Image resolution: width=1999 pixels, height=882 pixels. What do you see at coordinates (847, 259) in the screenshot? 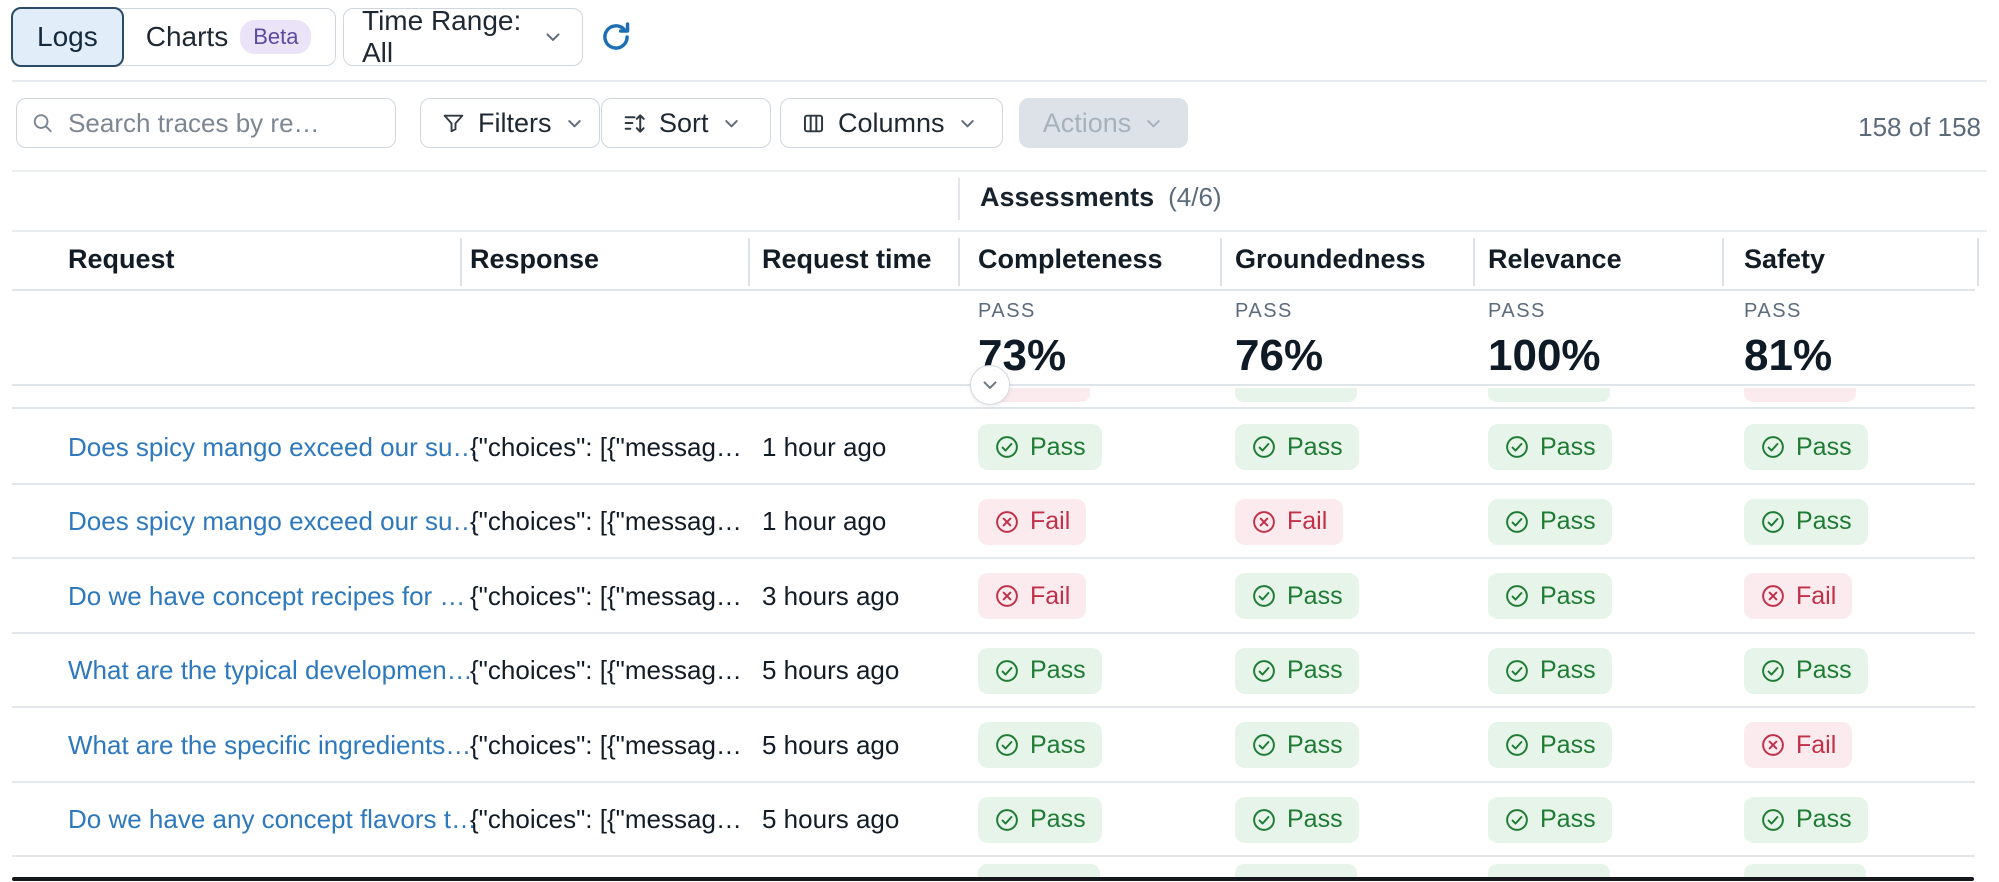
I see `column-header-request-time: Request time` at bounding box center [847, 259].